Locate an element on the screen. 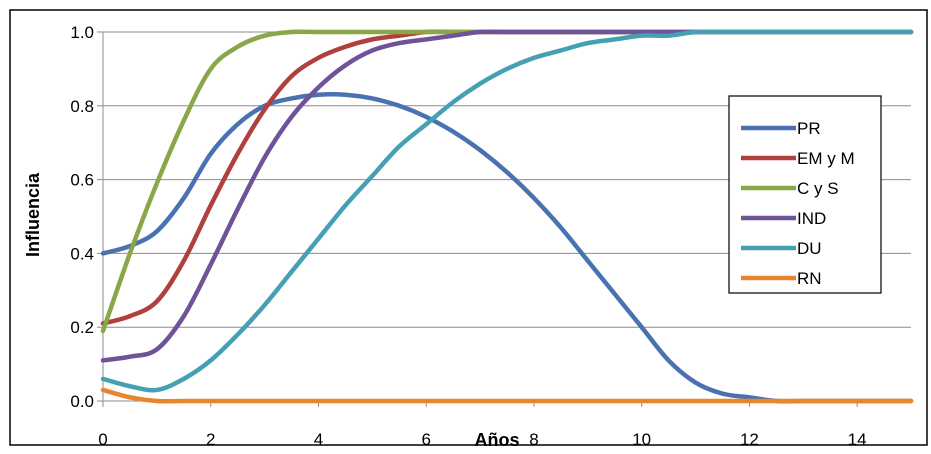 Image resolution: width=931 pixels, height=454 pixels. legend-label-pr: PR is located at coordinates (809, 128).